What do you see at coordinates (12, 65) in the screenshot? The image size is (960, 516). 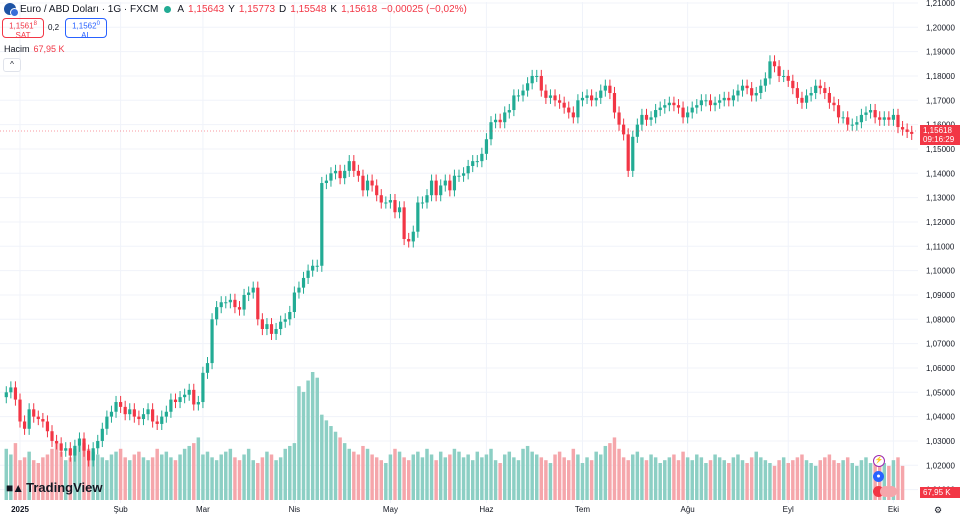 I see `chevron-up-icon: ^` at bounding box center [12, 65].